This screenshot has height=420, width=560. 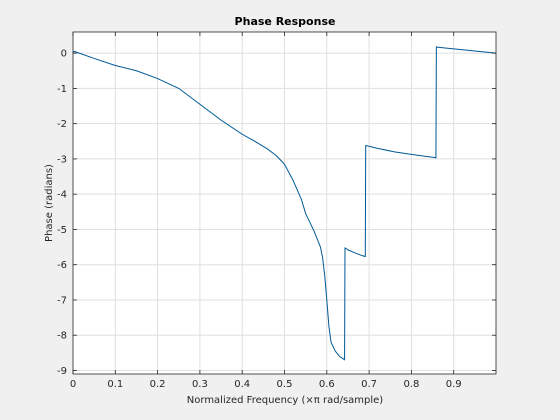 I want to click on x-tick-label: 0.4, so click(x=242, y=384).